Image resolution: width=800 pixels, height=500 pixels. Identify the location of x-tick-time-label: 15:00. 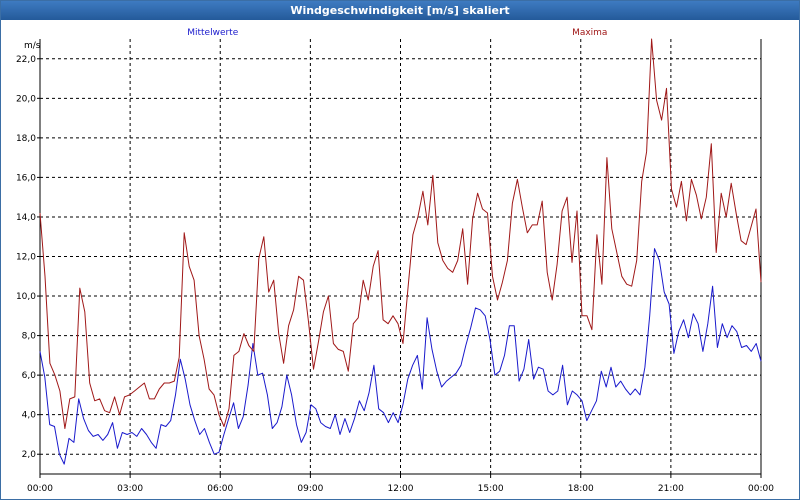
(491, 489).